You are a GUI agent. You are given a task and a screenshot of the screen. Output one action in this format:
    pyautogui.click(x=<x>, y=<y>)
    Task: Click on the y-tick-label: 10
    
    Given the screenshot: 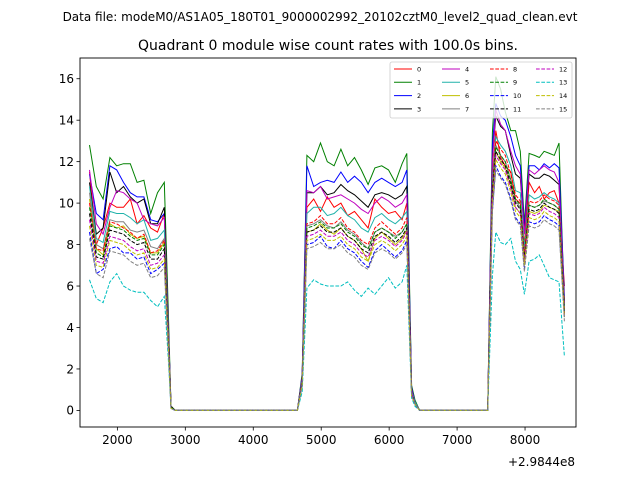 What is the action you would take?
    pyautogui.click(x=66, y=203)
    